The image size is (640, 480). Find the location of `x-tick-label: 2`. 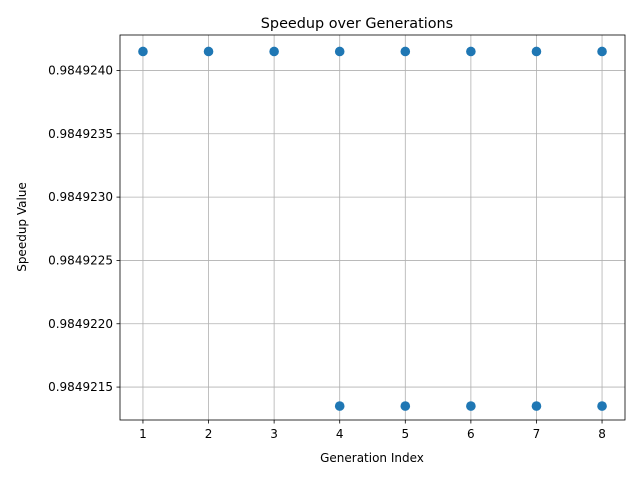

x-tick-label: 2 is located at coordinates (209, 434).